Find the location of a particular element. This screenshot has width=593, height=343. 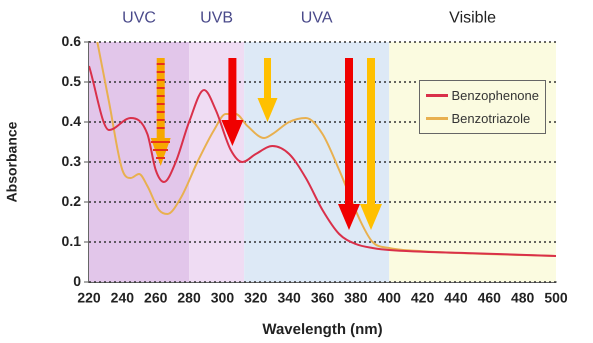

x-tick-label: 460 is located at coordinates (490, 297).